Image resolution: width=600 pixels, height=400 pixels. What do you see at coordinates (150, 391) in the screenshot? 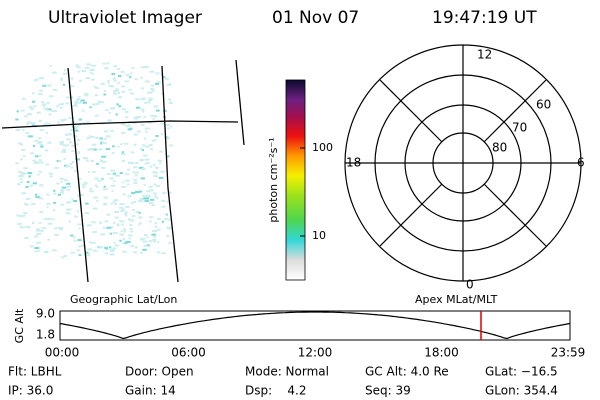
I see `status-field: Gain: 14` at bounding box center [150, 391].